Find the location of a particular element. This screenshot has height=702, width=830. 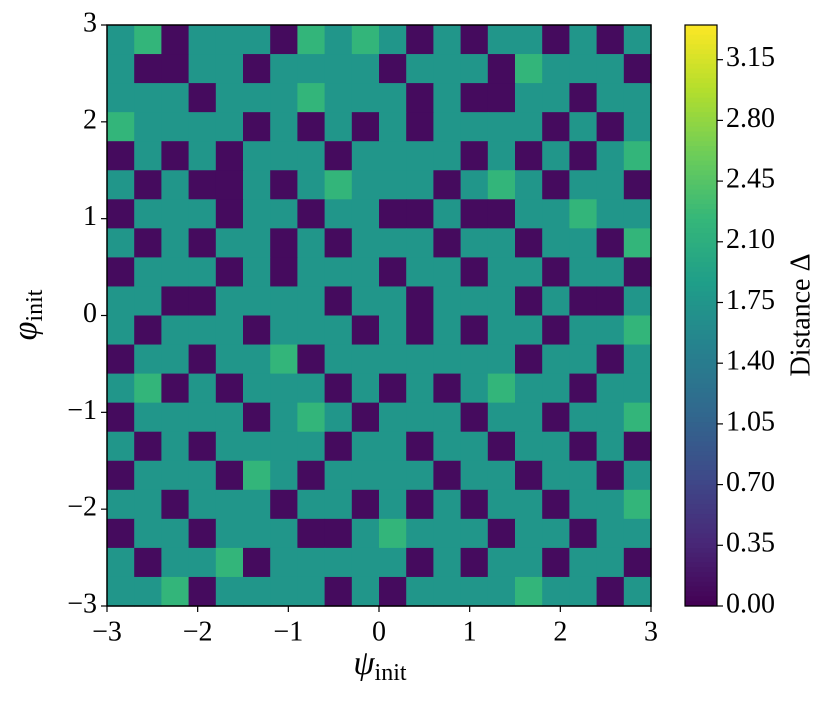

colorbar-tick-label: 2.80 is located at coordinates (750, 118).